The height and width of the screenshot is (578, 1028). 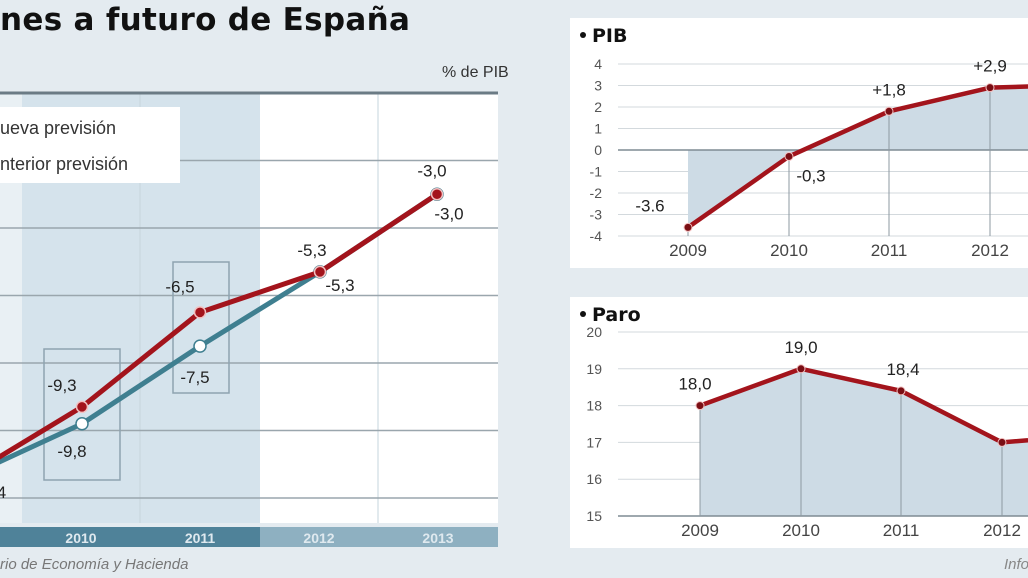 What do you see at coordinates (789, 250) in the screenshot?
I see `pib-xtick-2010: 2010` at bounding box center [789, 250].